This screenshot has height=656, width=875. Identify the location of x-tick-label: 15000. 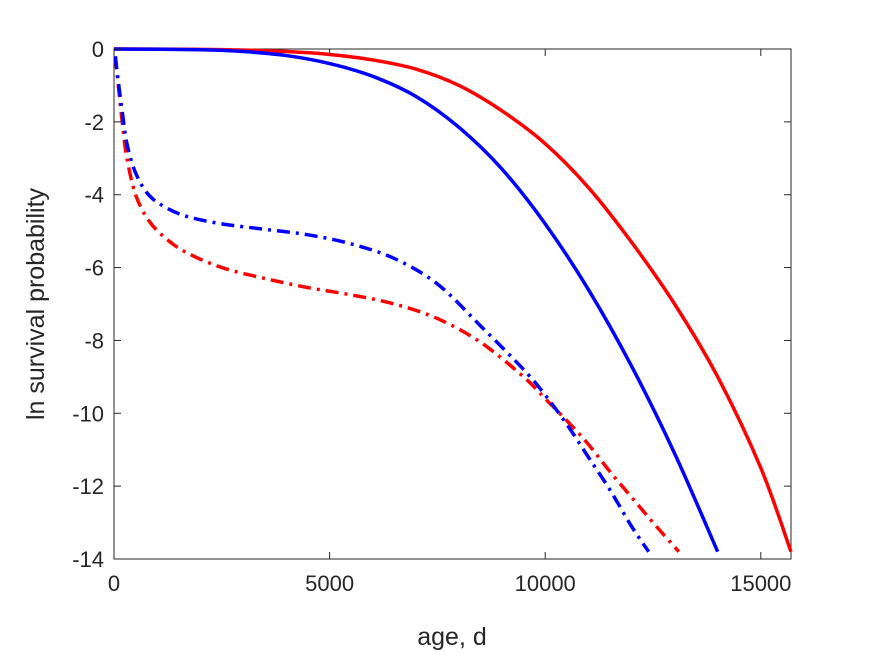
(760, 583).